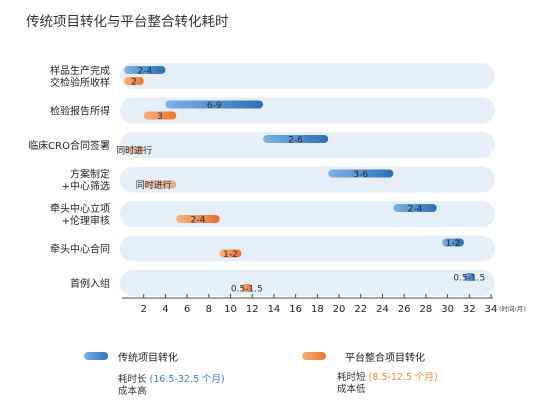 The image size is (555, 420). I want to click on x-tick-label-26: 26, so click(404, 309).